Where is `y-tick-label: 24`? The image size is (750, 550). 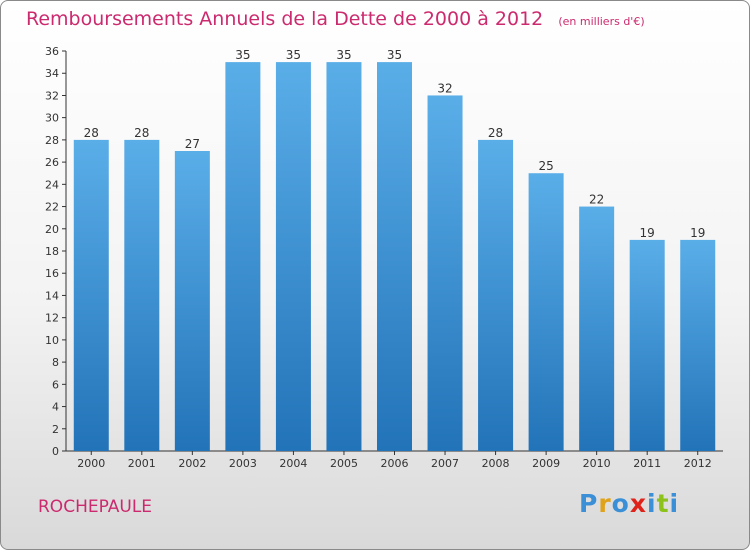 y-tick-label: 24 is located at coordinates (52, 184).